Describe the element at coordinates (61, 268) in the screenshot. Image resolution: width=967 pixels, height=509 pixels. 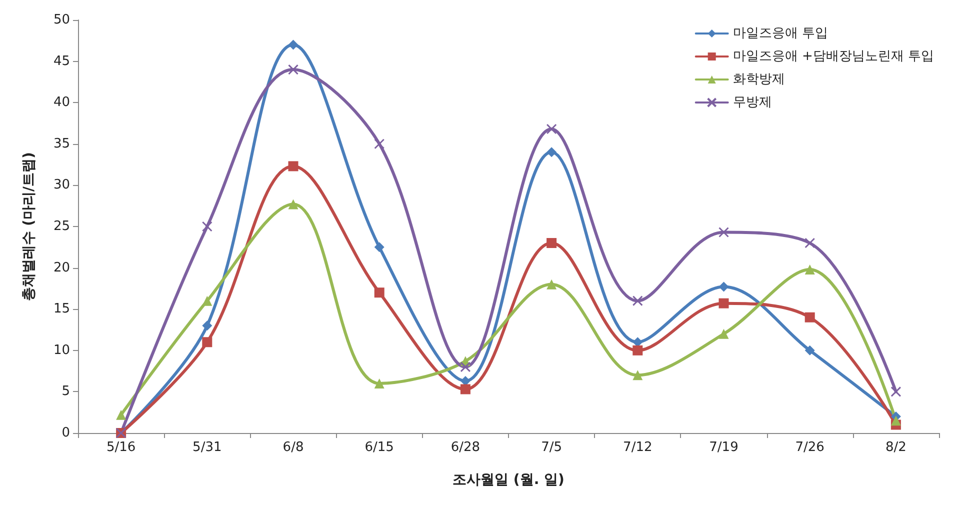
I see `y-tick-label: 20` at that location.